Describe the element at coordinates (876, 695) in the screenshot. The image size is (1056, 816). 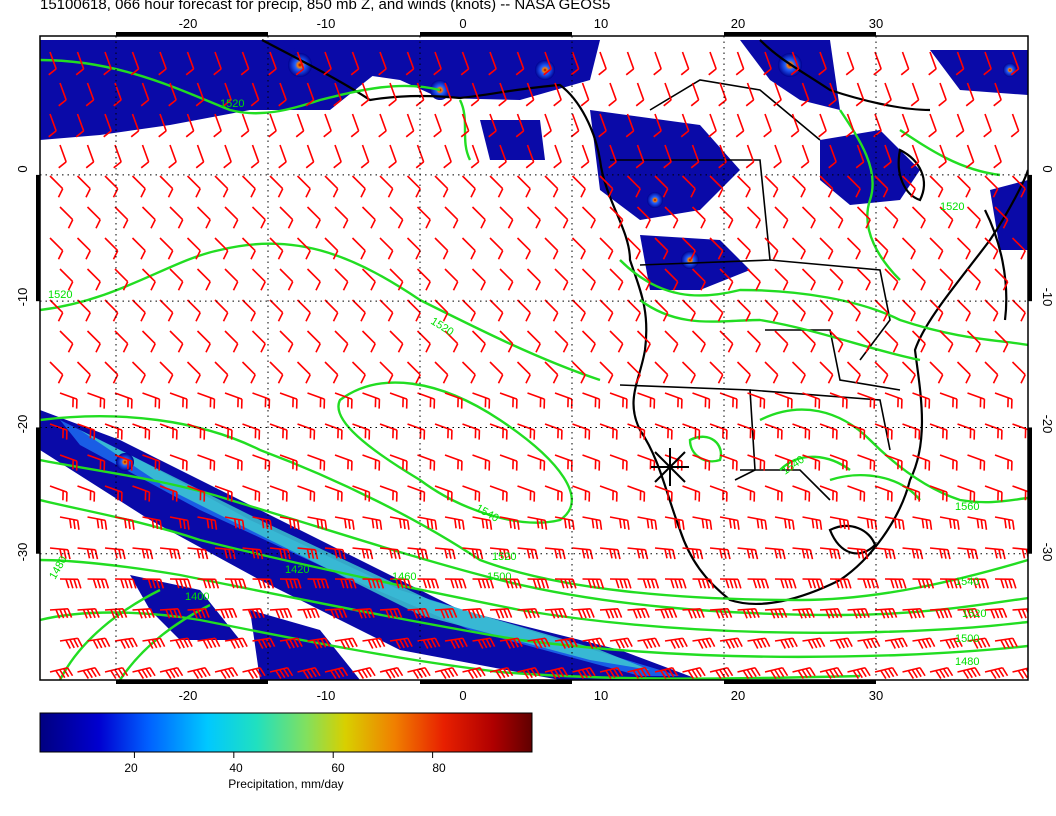
I see `lon-label: 30` at that location.